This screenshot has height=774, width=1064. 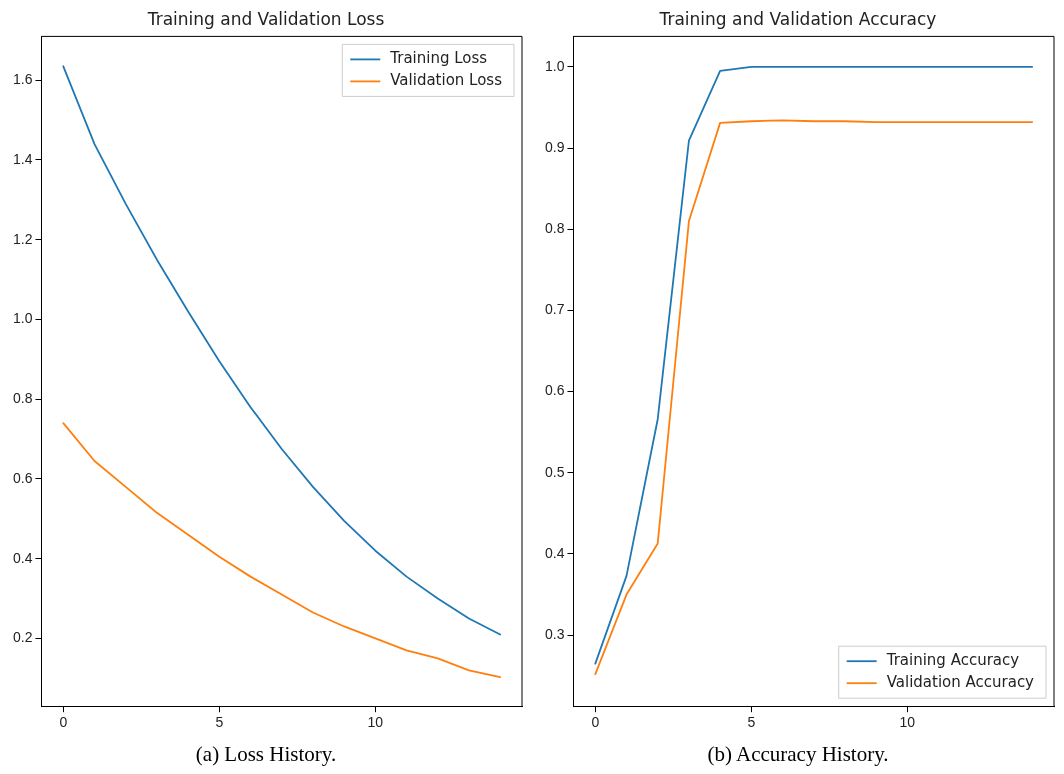 I want to click on text: (a) Loss History., so click(x=266, y=754).